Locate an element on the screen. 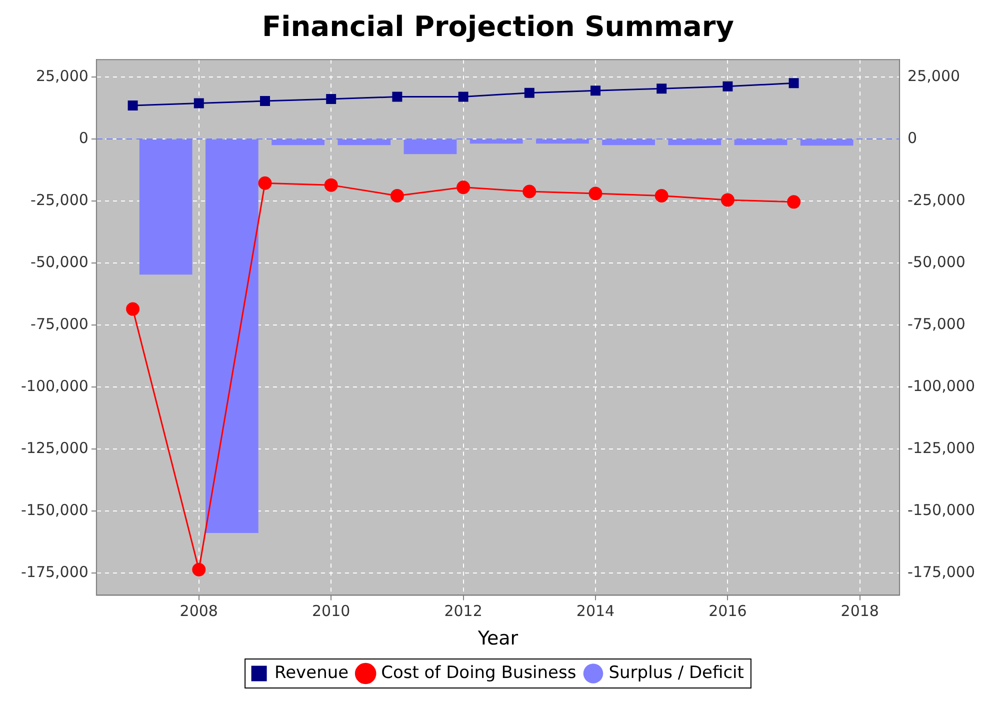 This screenshot has height=702, width=997. y-tick-label: -75,000 is located at coordinates (59, 323).